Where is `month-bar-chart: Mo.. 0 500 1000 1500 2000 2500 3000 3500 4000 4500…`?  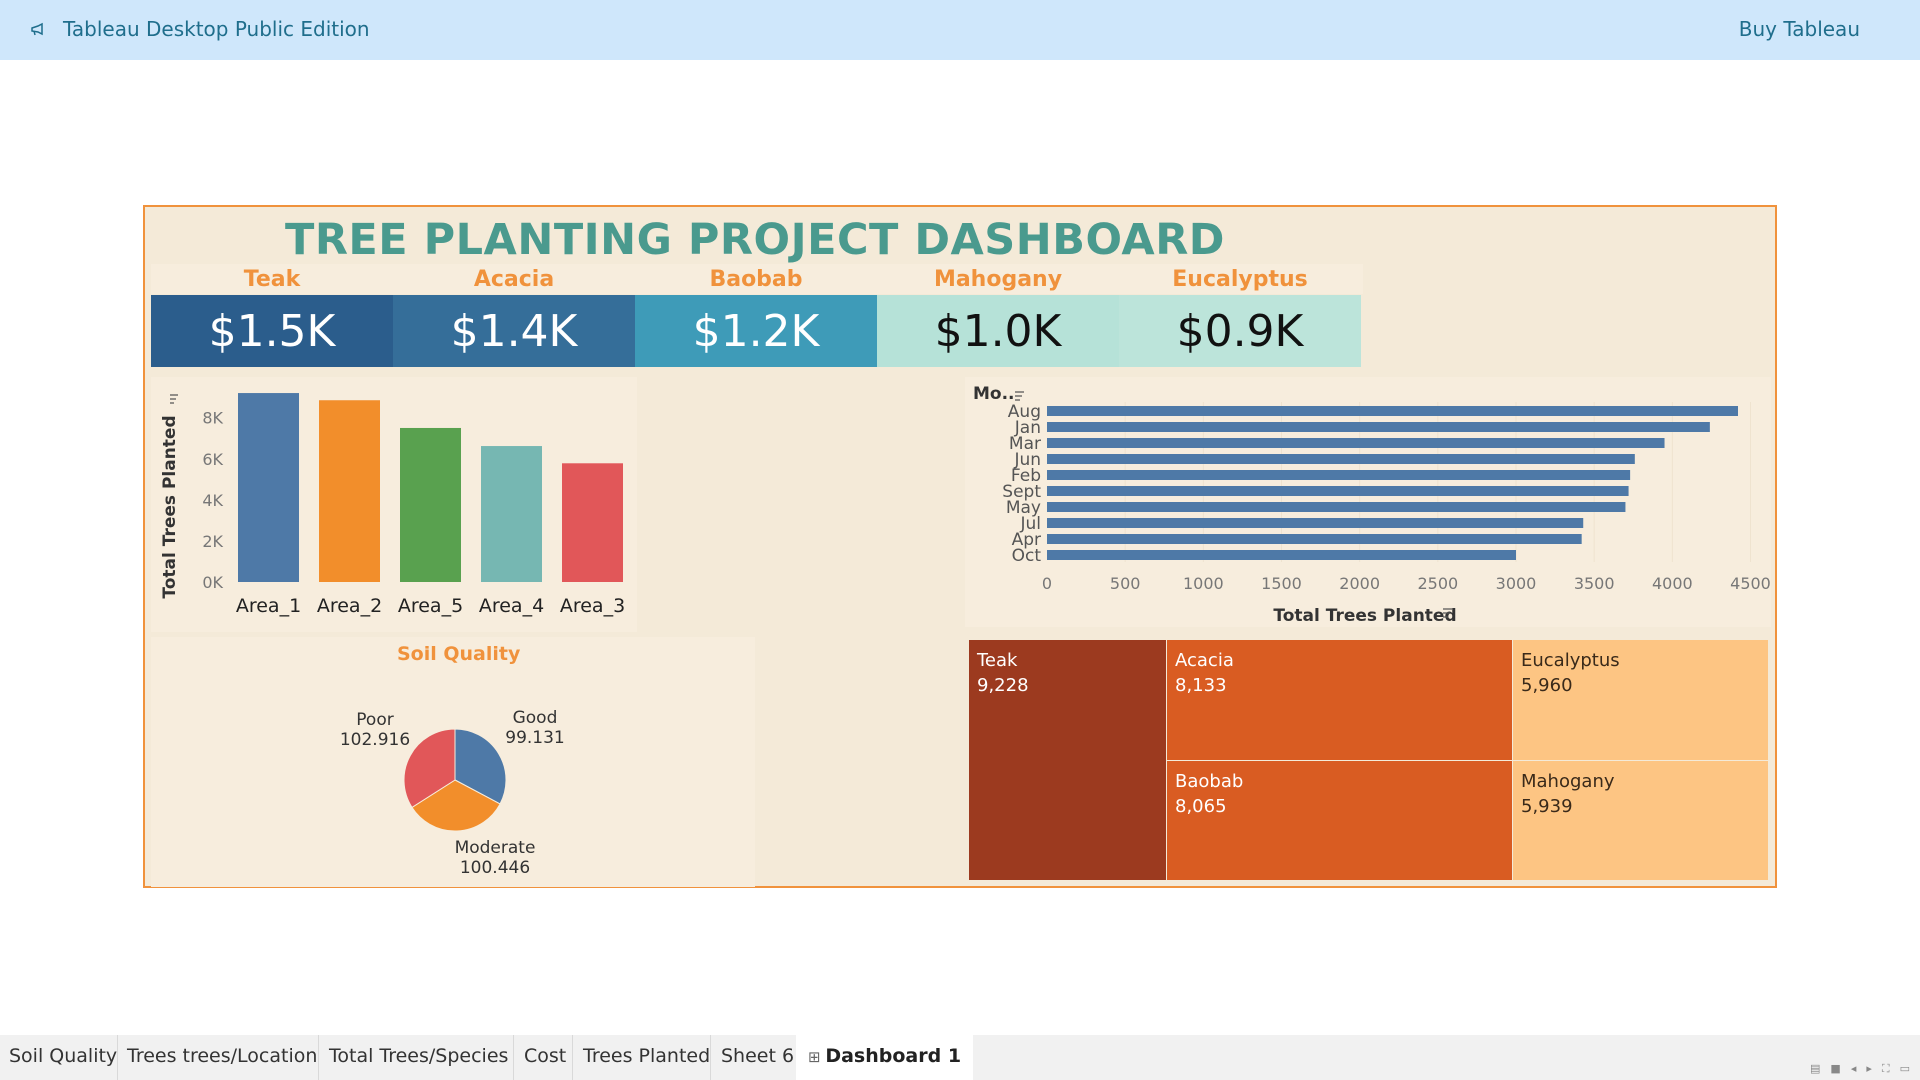 month-bar-chart: Mo.. 0 500 1000 1500 2000 2500 3000 3500 4000 4500… is located at coordinates (1370, 507).